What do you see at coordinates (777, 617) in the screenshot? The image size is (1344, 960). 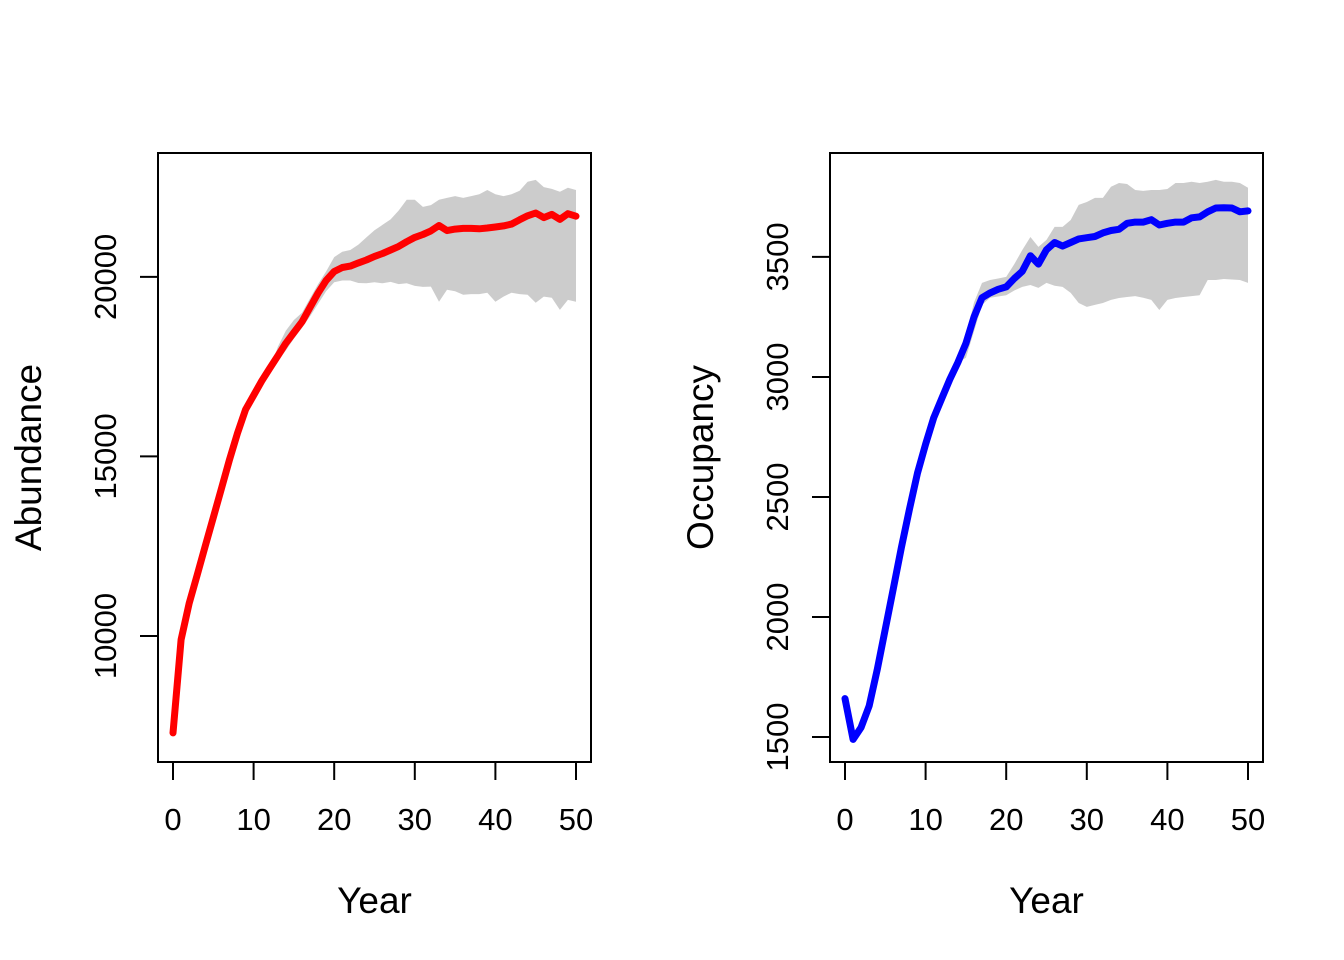 I see `y-tick-label: 2000` at bounding box center [777, 617].